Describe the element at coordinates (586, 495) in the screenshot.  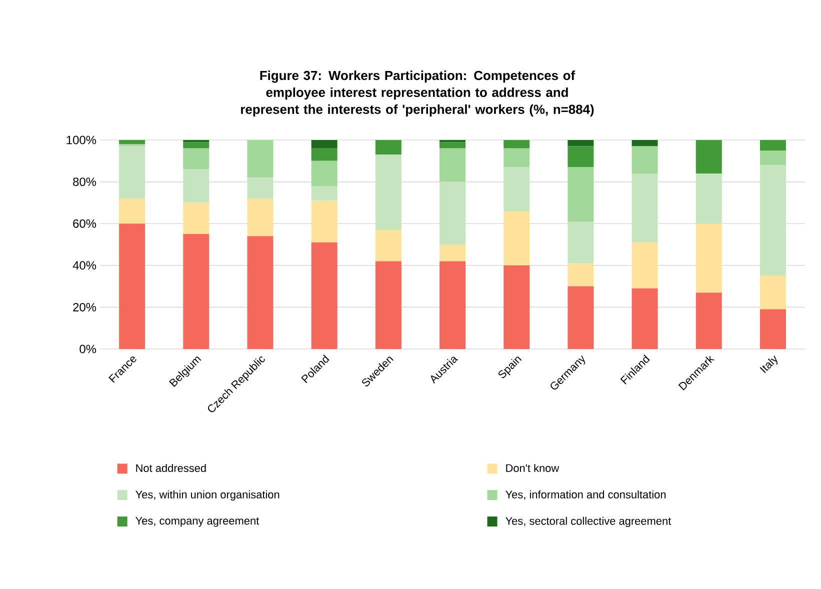
I see `legend-label: Yes, information and consultation` at that location.